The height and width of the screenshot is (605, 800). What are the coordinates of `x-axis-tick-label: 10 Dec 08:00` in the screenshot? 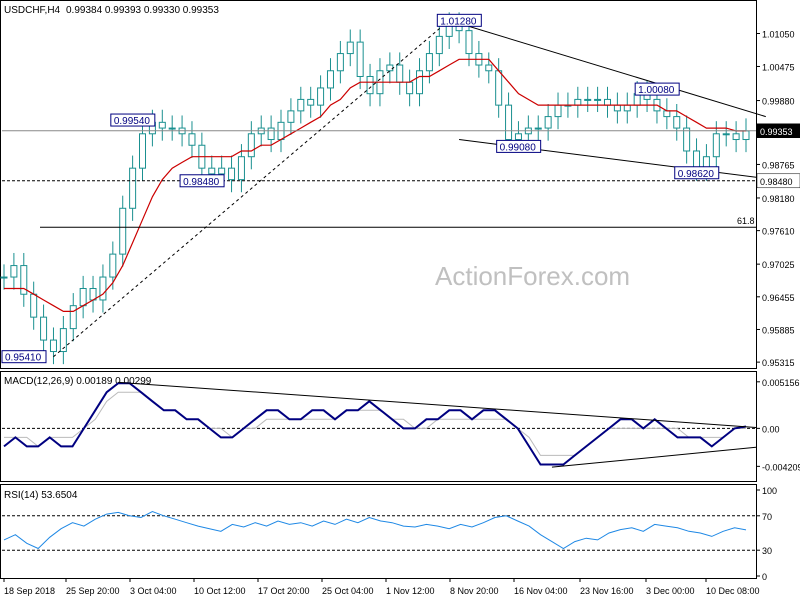 It's located at (733, 591).